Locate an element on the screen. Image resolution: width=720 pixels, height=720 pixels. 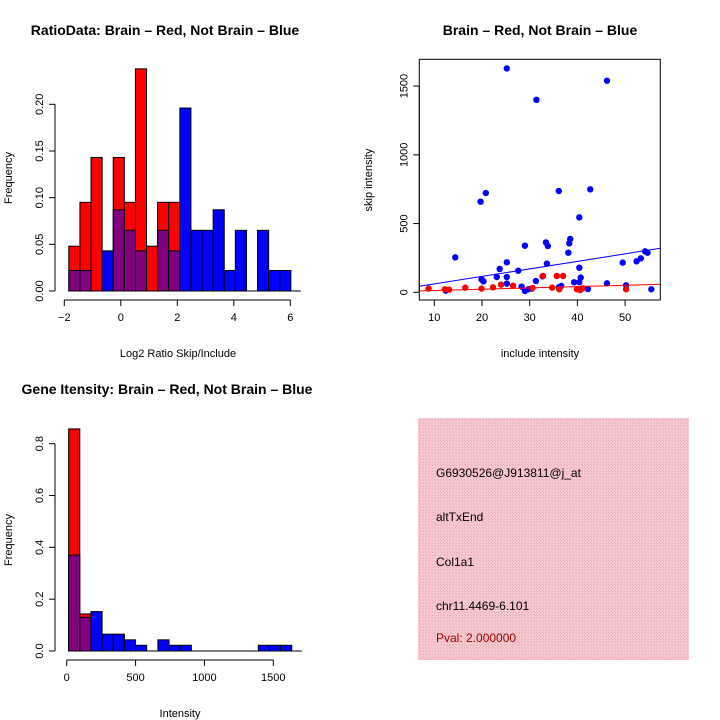
ratio-y-tick-label: 0.05 is located at coordinates (40, 244).